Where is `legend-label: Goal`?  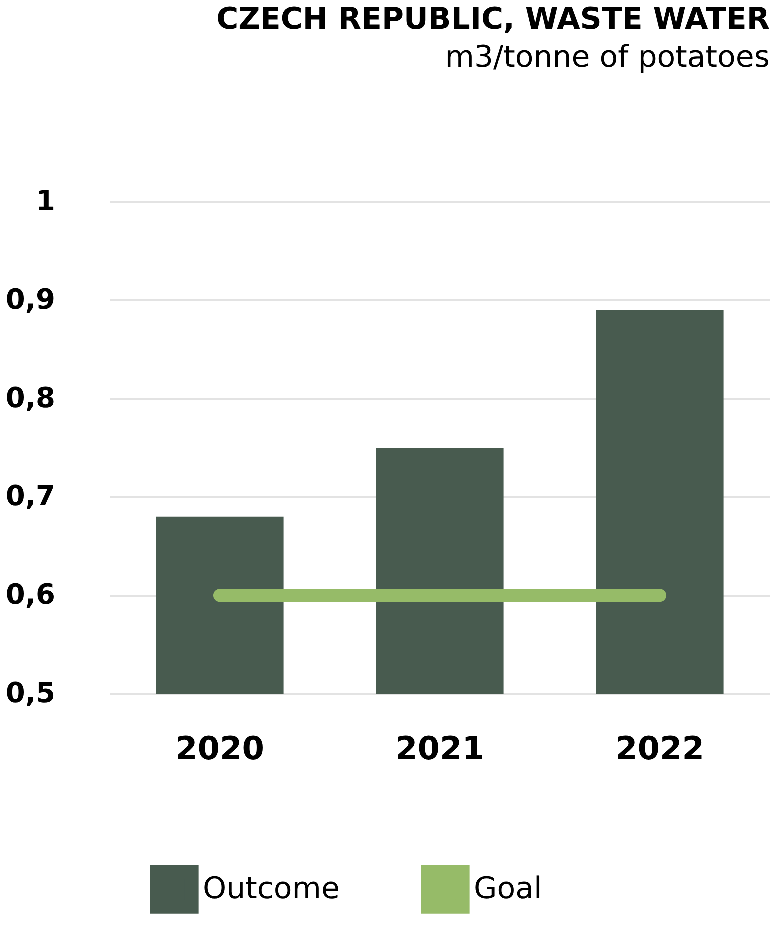 legend-label: Goal is located at coordinates (508, 889).